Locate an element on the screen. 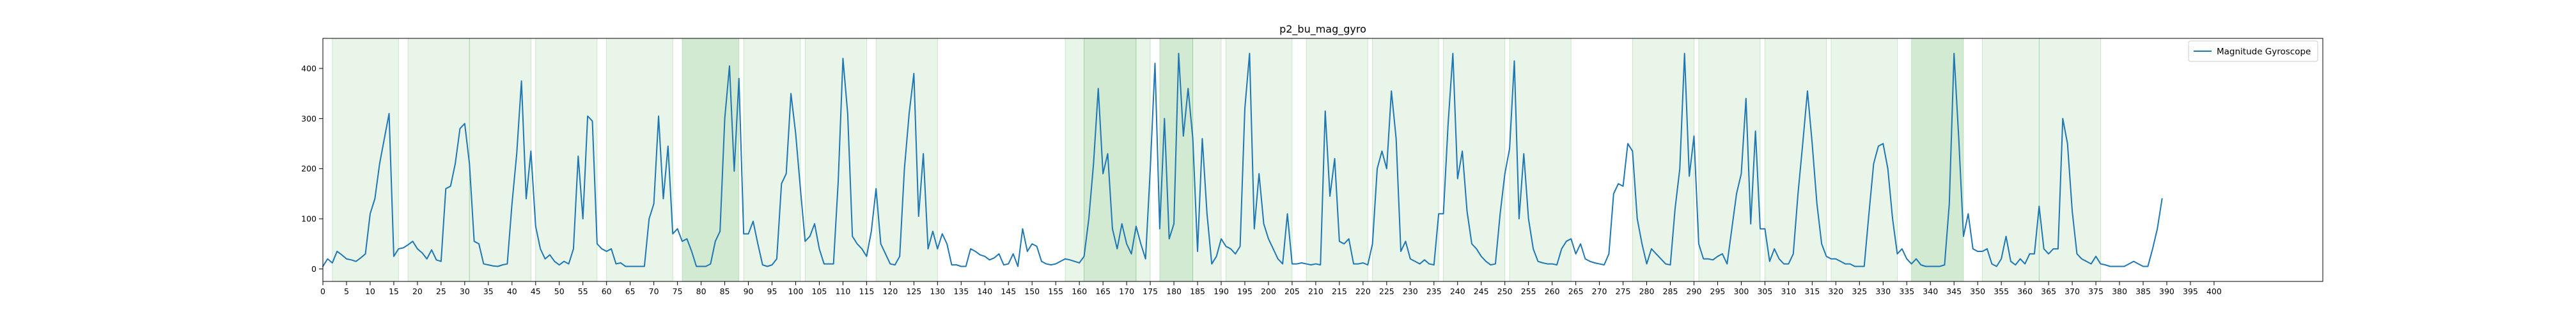 The height and width of the screenshot is (323, 2576). x-tick-label: 320 is located at coordinates (1836, 291).